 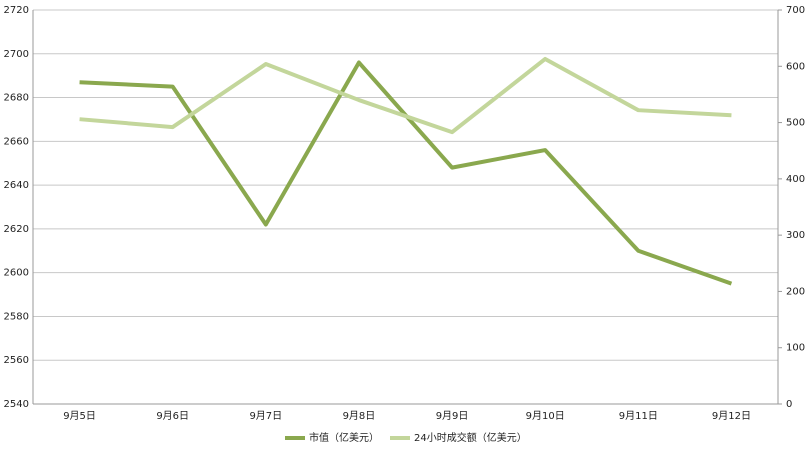 What do you see at coordinates (731, 416) in the screenshot?
I see `x-tick-label: 9月12日` at bounding box center [731, 416].